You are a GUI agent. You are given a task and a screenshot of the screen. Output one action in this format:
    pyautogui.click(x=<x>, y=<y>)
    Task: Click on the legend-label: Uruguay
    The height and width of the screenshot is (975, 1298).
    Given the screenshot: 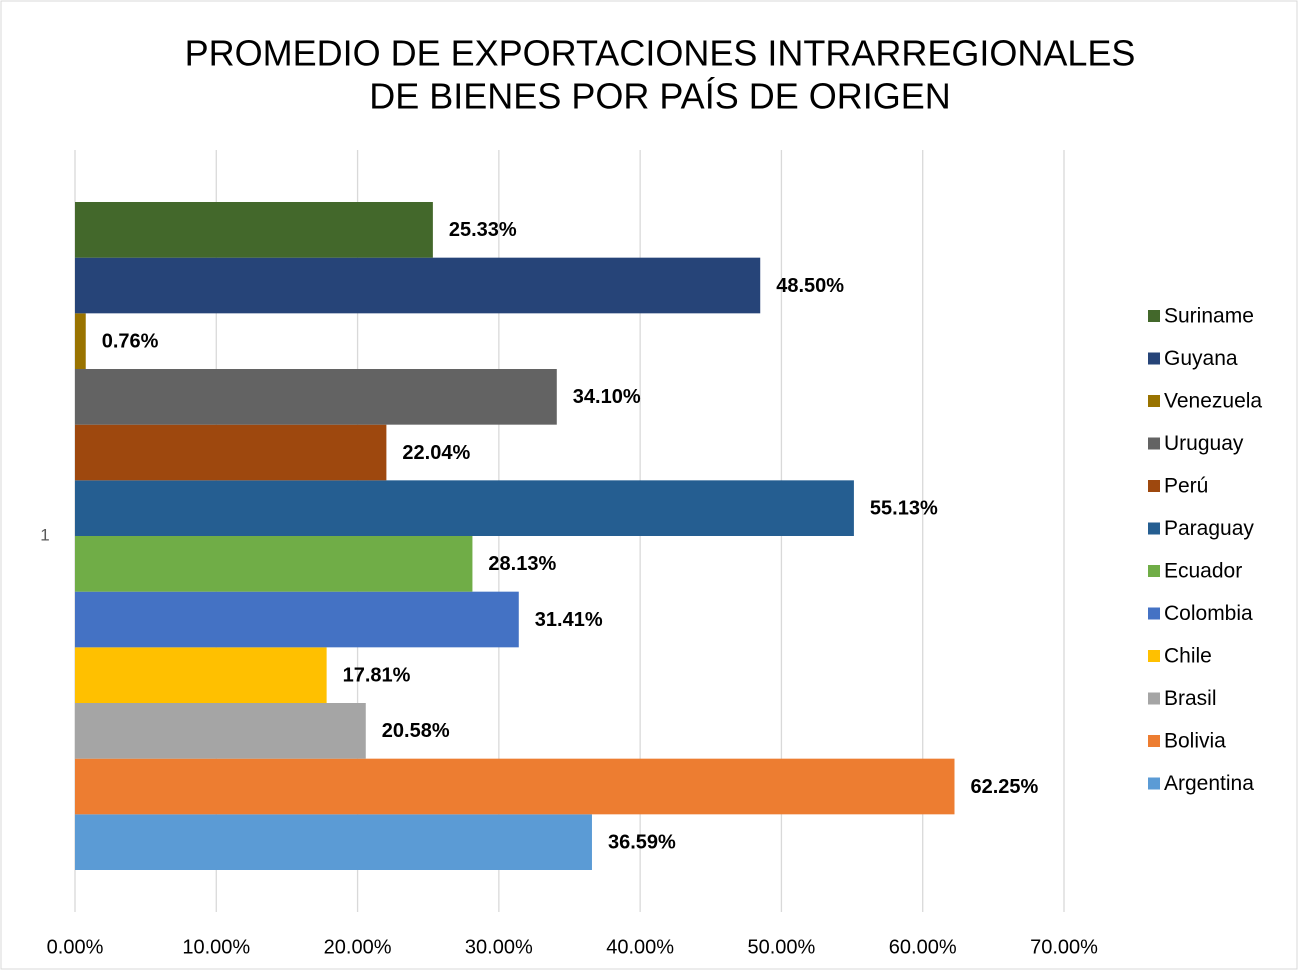 What is the action you would take?
    pyautogui.click(x=1204, y=443)
    